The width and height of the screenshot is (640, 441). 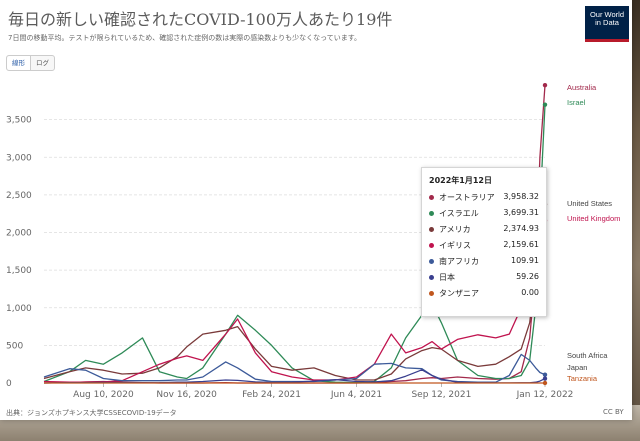 I want to click on y-tick-label: 0, so click(x=9, y=384).